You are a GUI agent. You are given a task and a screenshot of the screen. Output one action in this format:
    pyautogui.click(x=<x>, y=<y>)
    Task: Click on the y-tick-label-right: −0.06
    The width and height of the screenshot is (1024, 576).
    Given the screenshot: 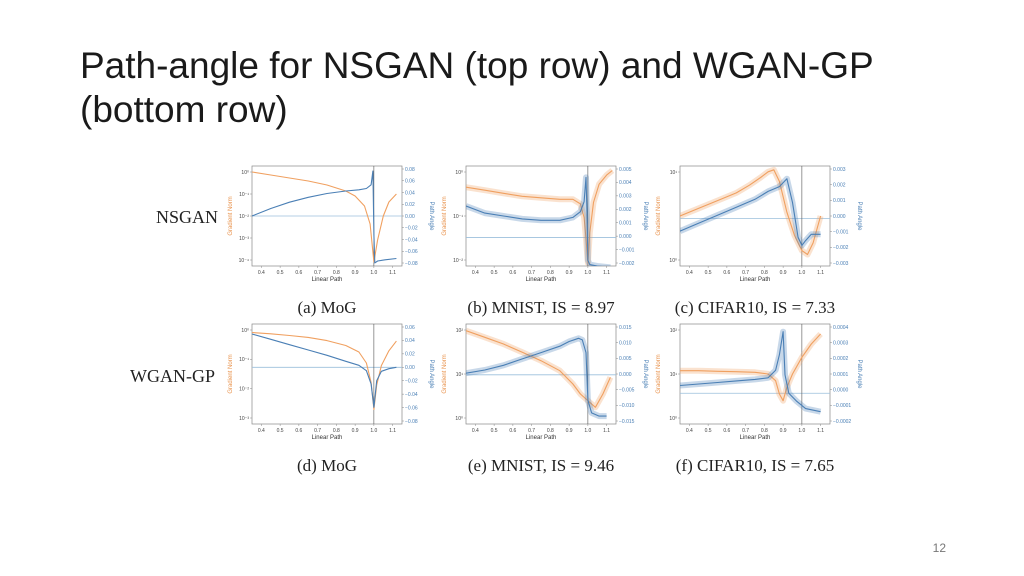 What is the action you would take?
    pyautogui.click(x=411, y=252)
    